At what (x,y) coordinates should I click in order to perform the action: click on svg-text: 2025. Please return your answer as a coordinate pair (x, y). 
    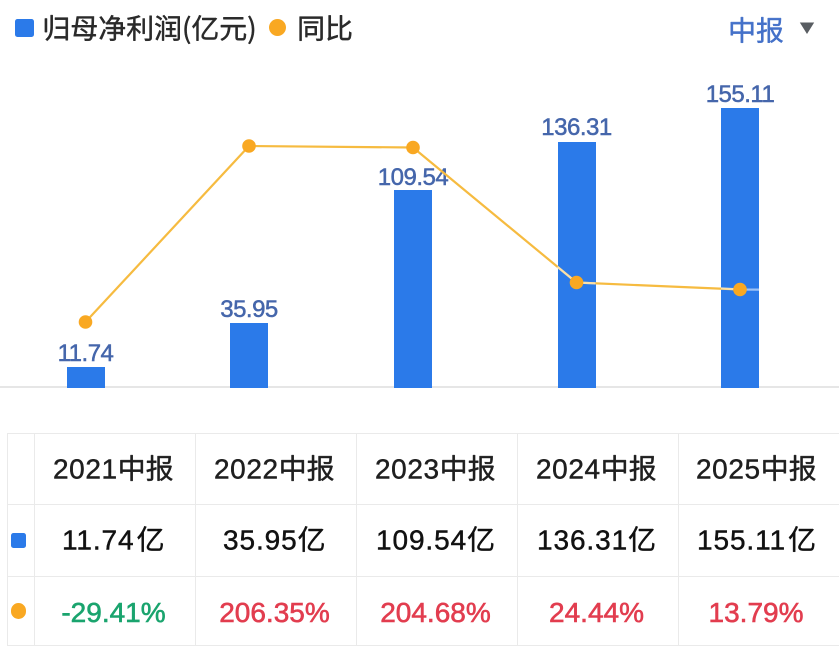
    Looking at the image, I should click on (728, 469).